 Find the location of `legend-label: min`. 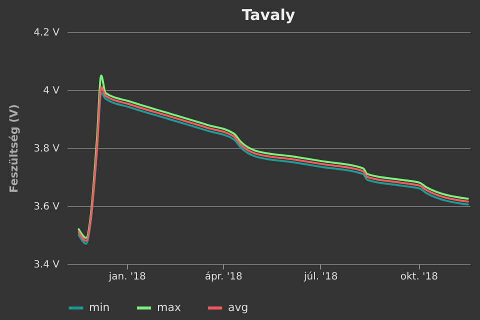

legend-label: min is located at coordinates (99, 307).